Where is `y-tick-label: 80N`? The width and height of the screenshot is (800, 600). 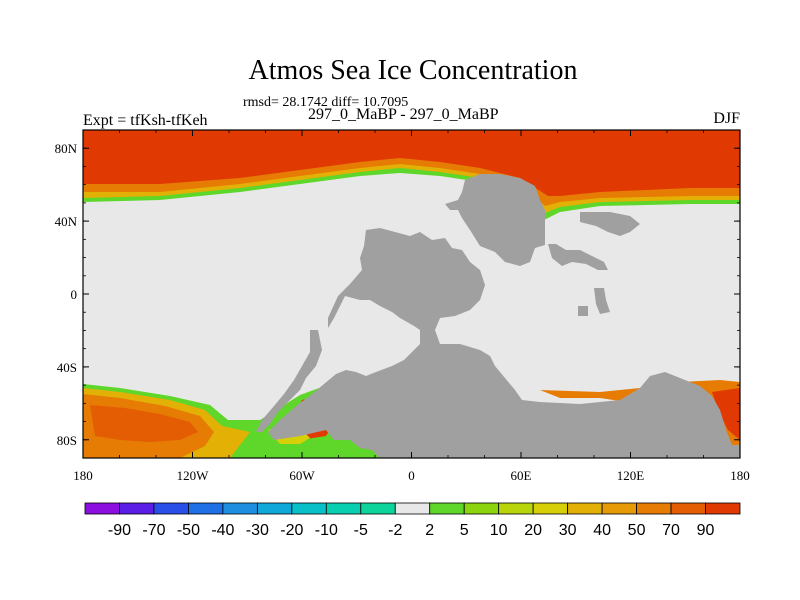
y-tick-label: 80N is located at coordinates (66, 148).